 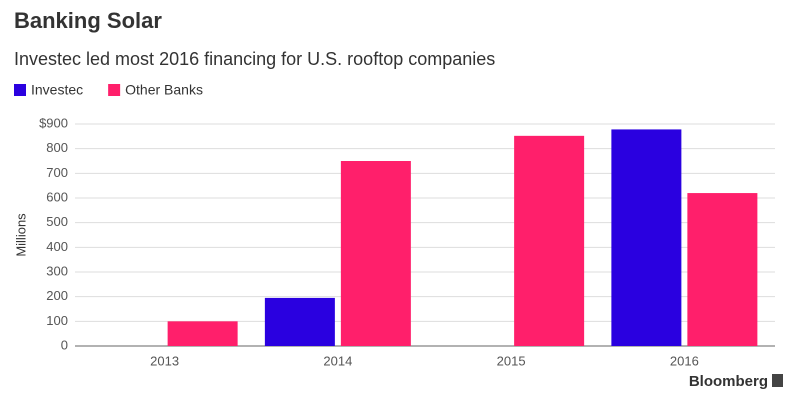 What do you see at coordinates (337, 360) in the screenshot?
I see `x-tick-label: 2014` at bounding box center [337, 360].